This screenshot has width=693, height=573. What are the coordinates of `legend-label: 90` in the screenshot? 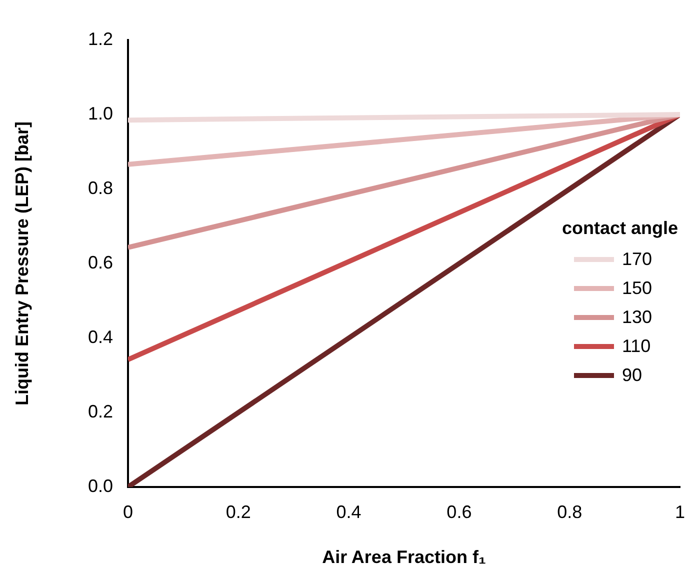 It's located at (632, 375).